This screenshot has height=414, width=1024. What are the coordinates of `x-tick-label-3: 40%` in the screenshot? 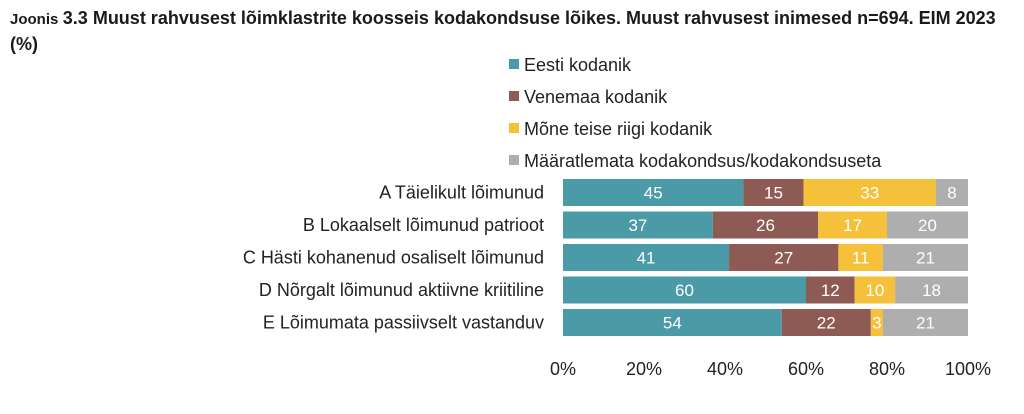 It's located at (725, 369).